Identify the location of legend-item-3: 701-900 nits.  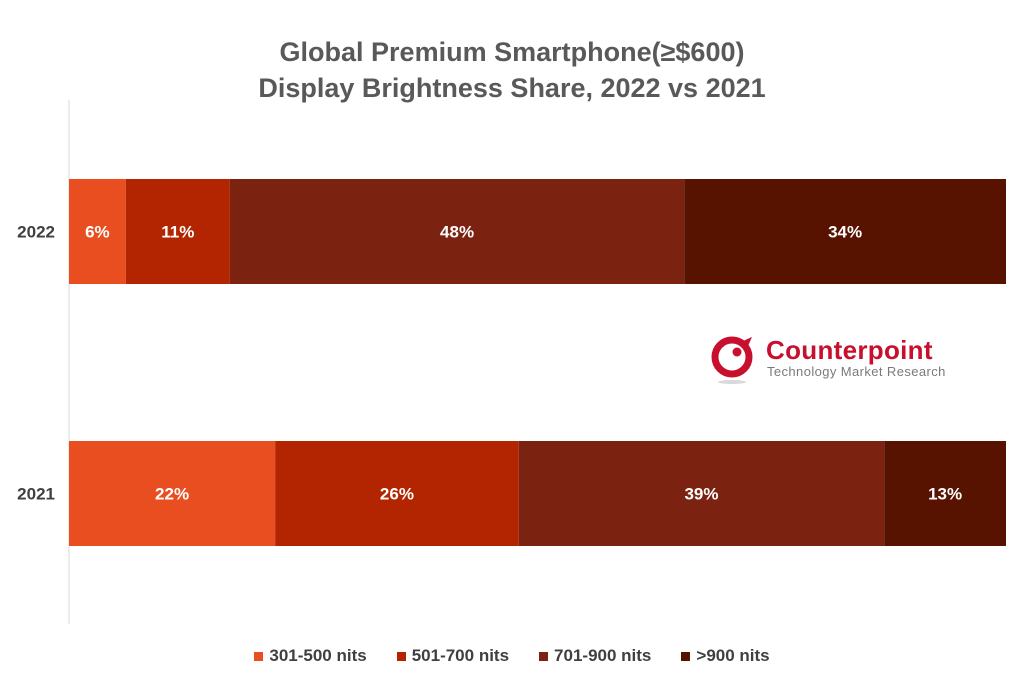
(595, 656).